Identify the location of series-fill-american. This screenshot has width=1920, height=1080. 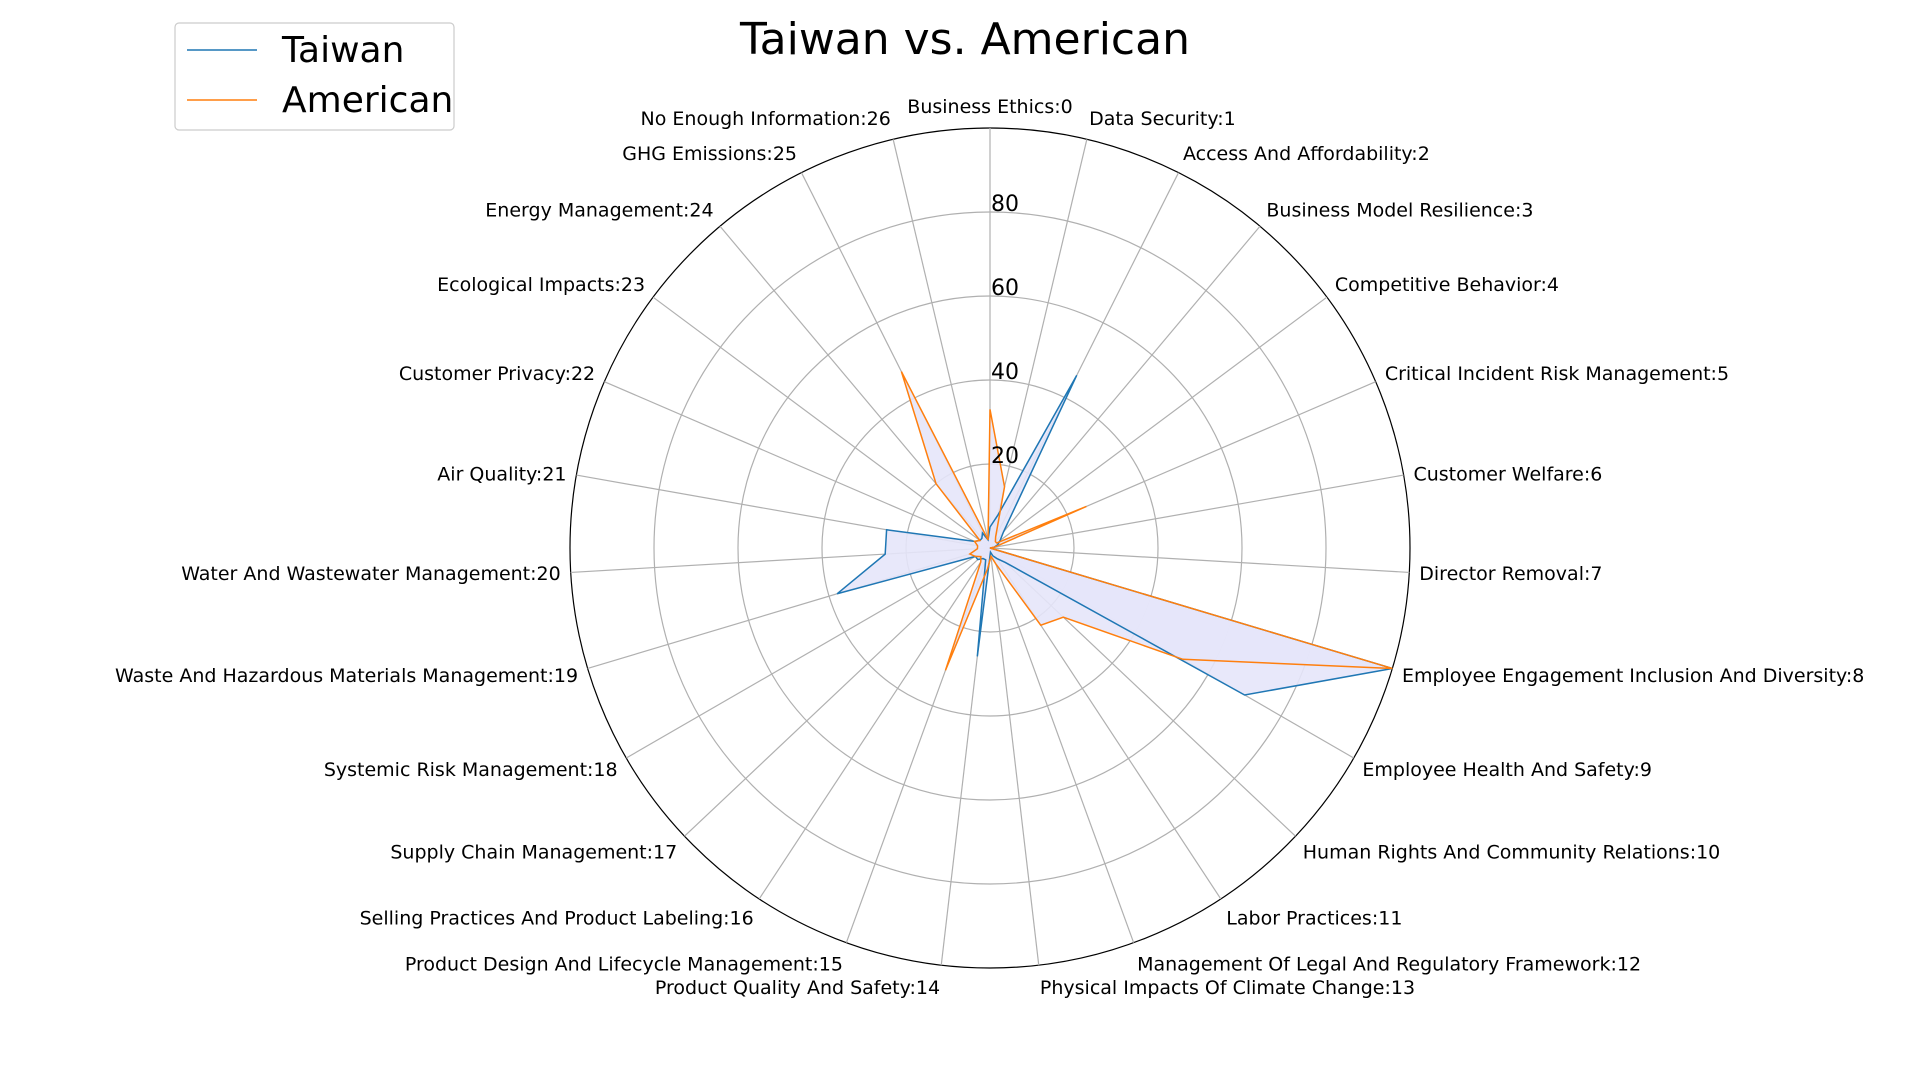
(1147, 521).